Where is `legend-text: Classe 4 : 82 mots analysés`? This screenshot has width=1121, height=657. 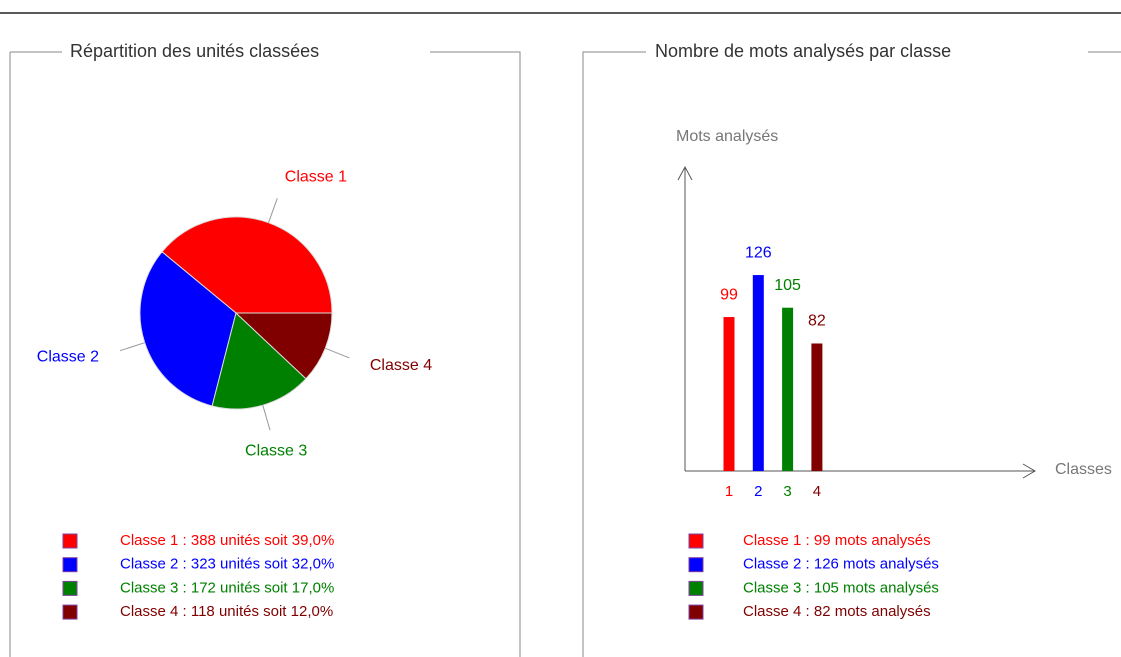 legend-text: Classe 4 : 82 mots analysés is located at coordinates (837, 611).